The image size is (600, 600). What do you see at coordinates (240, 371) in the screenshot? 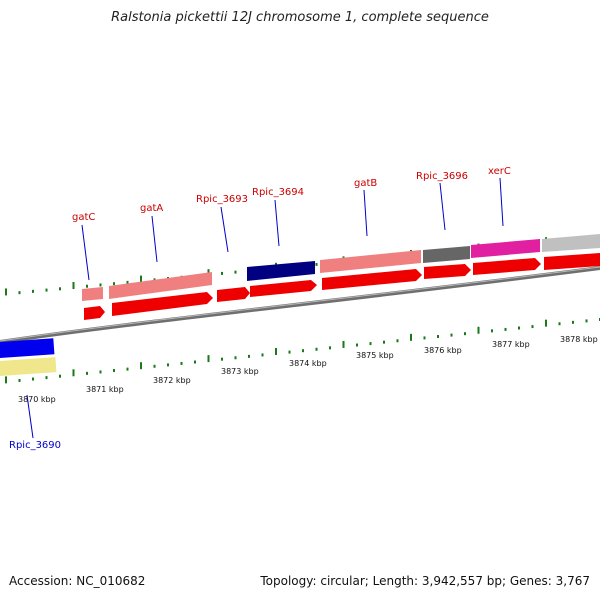
I see `tick-label-3873: 3873 kbp` at bounding box center [240, 371].